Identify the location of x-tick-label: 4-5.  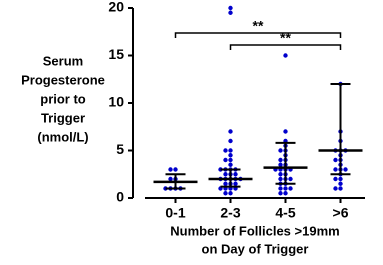
(285, 213).